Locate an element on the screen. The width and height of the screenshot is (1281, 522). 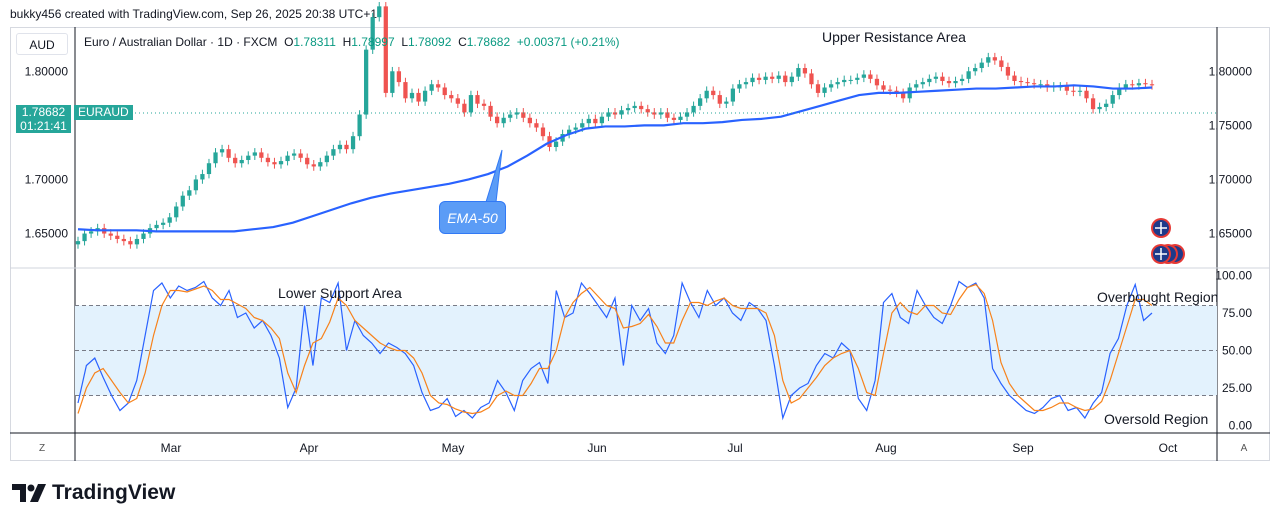
open-value: 1.78311 is located at coordinates (314, 42).